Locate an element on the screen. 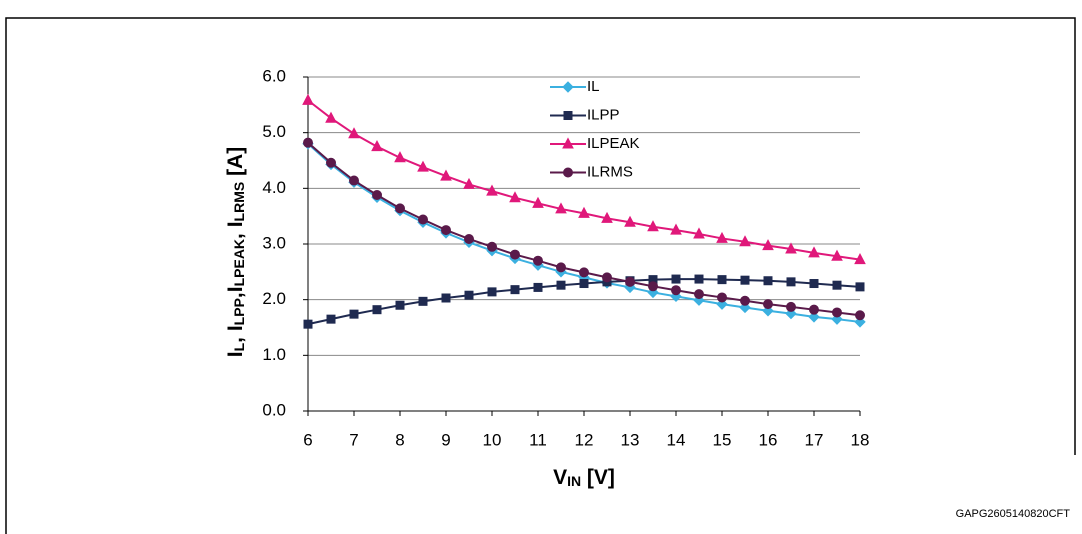 The image size is (1082, 534). y-tick-label: 5.0 is located at coordinates (274, 131).